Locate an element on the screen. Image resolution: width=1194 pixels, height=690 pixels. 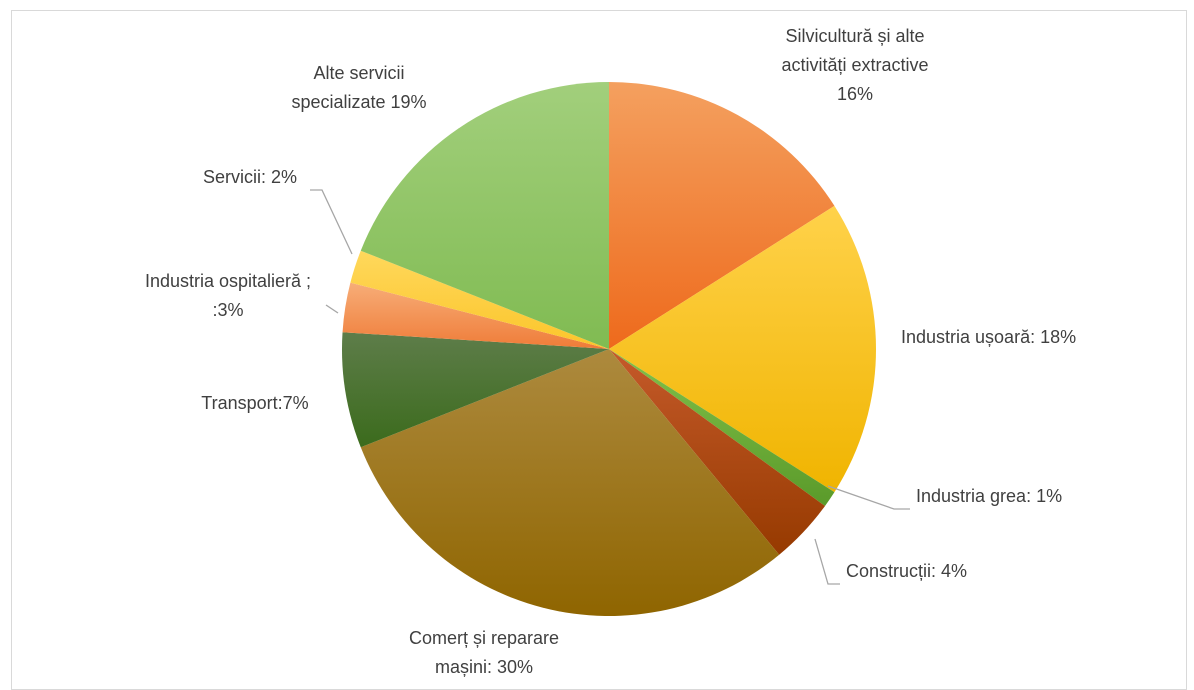
pie-slice-transport is located at coordinates (475, 390).